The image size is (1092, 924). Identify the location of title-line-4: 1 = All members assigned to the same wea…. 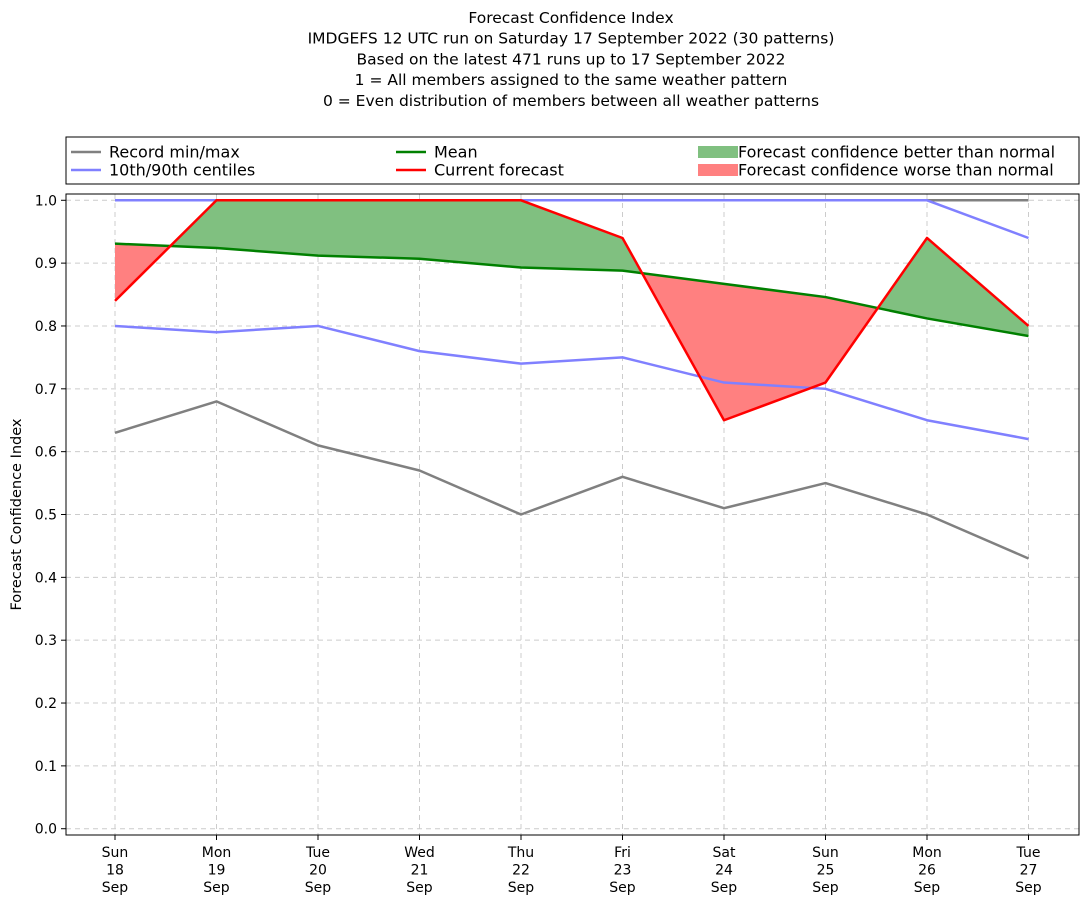
(571, 80).